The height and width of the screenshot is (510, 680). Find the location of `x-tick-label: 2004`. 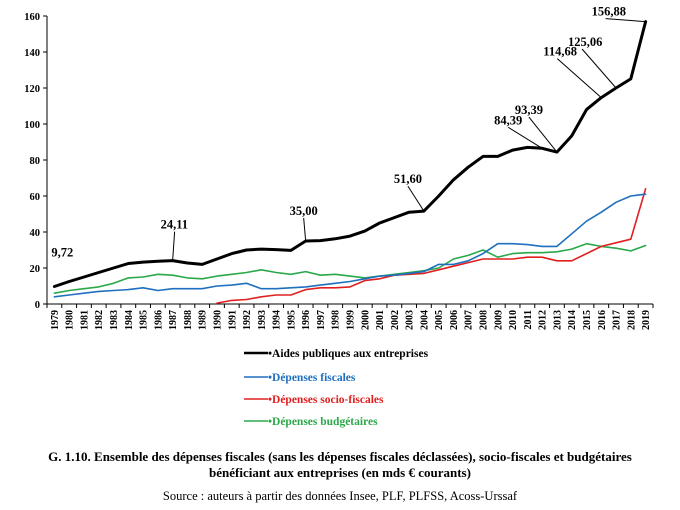

x-tick-label: 2004 is located at coordinates (424, 320).